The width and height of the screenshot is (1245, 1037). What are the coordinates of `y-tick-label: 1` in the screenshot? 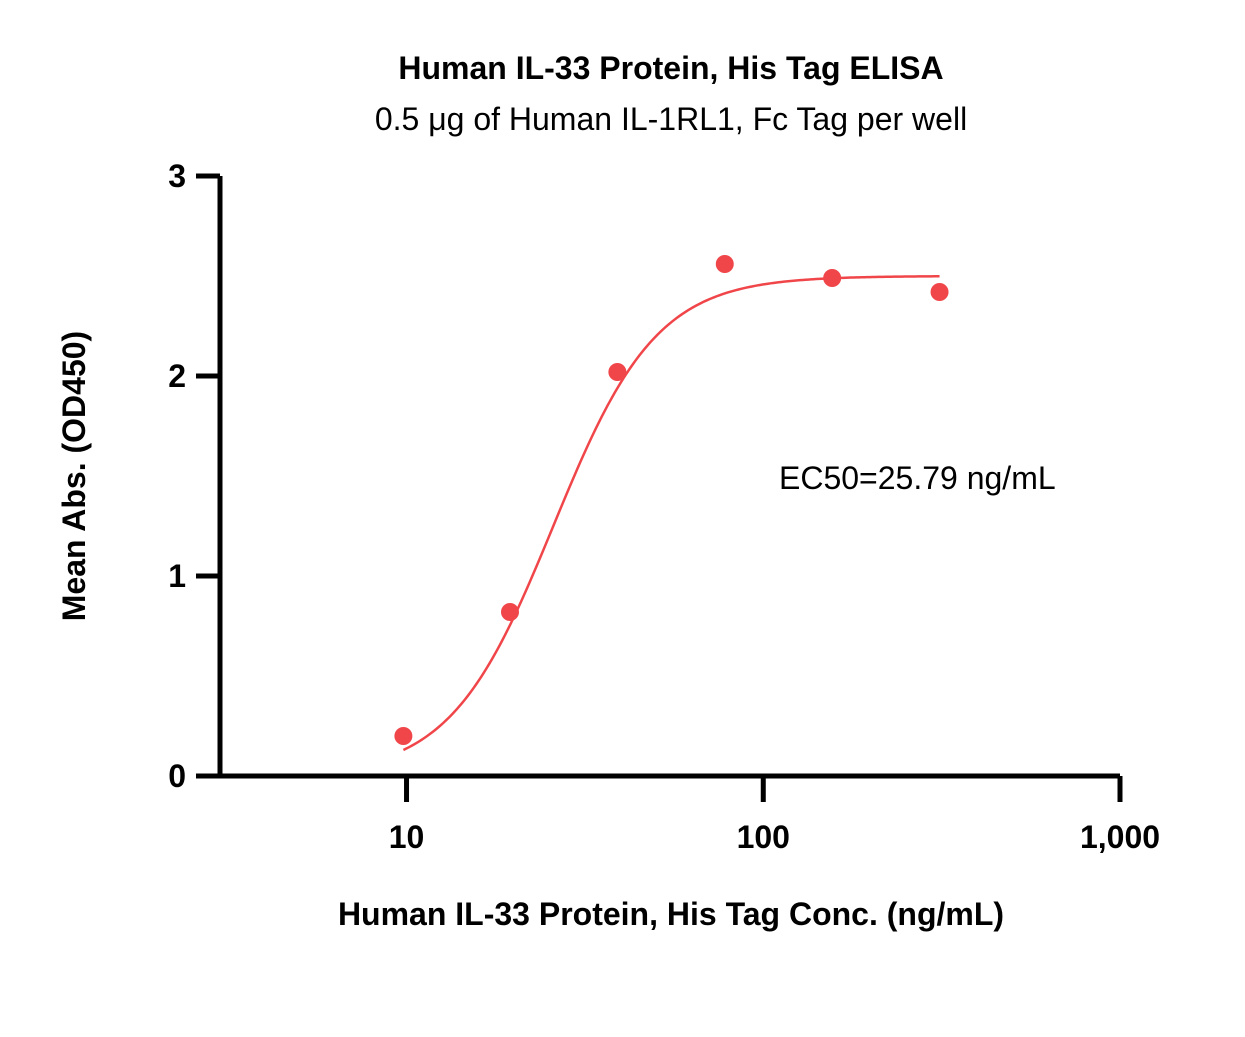 It's located at (177, 576).